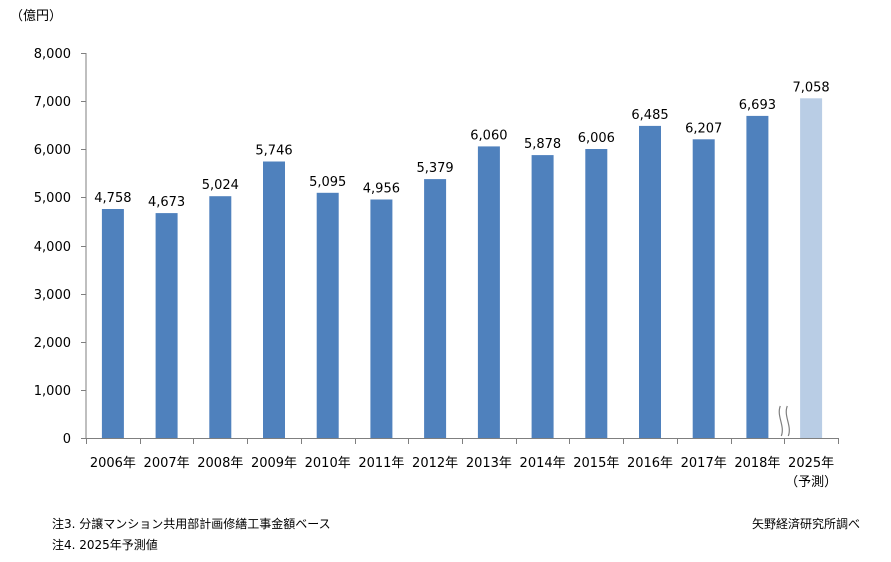 This screenshot has height=562, width=891. What do you see at coordinates (52, 247) in the screenshot?
I see `y-tick-label: 4,000` at bounding box center [52, 247].